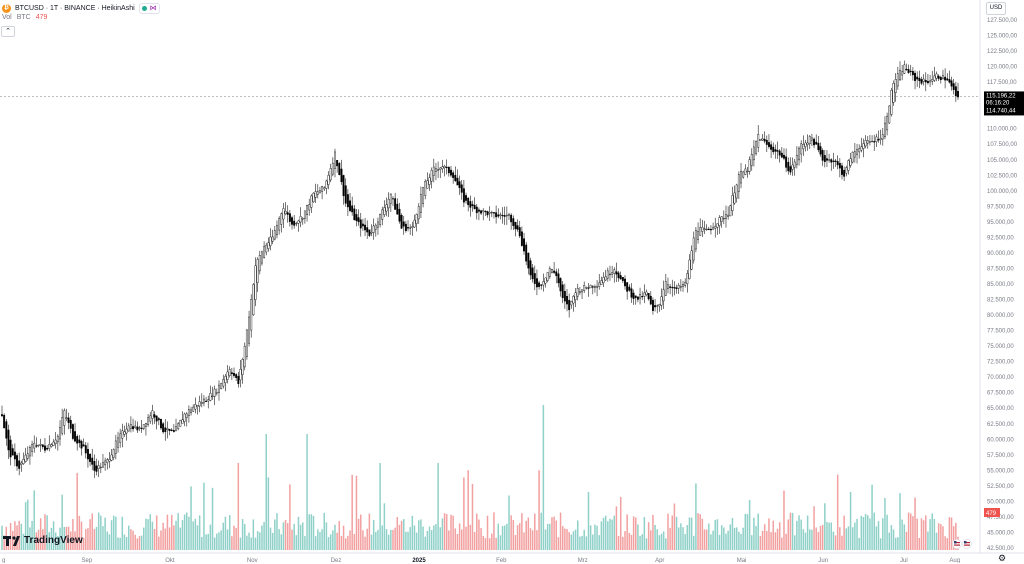  What do you see at coordinates (24, 17) in the screenshot?
I see `volume-legend: Vol BTC 479` at bounding box center [24, 17].